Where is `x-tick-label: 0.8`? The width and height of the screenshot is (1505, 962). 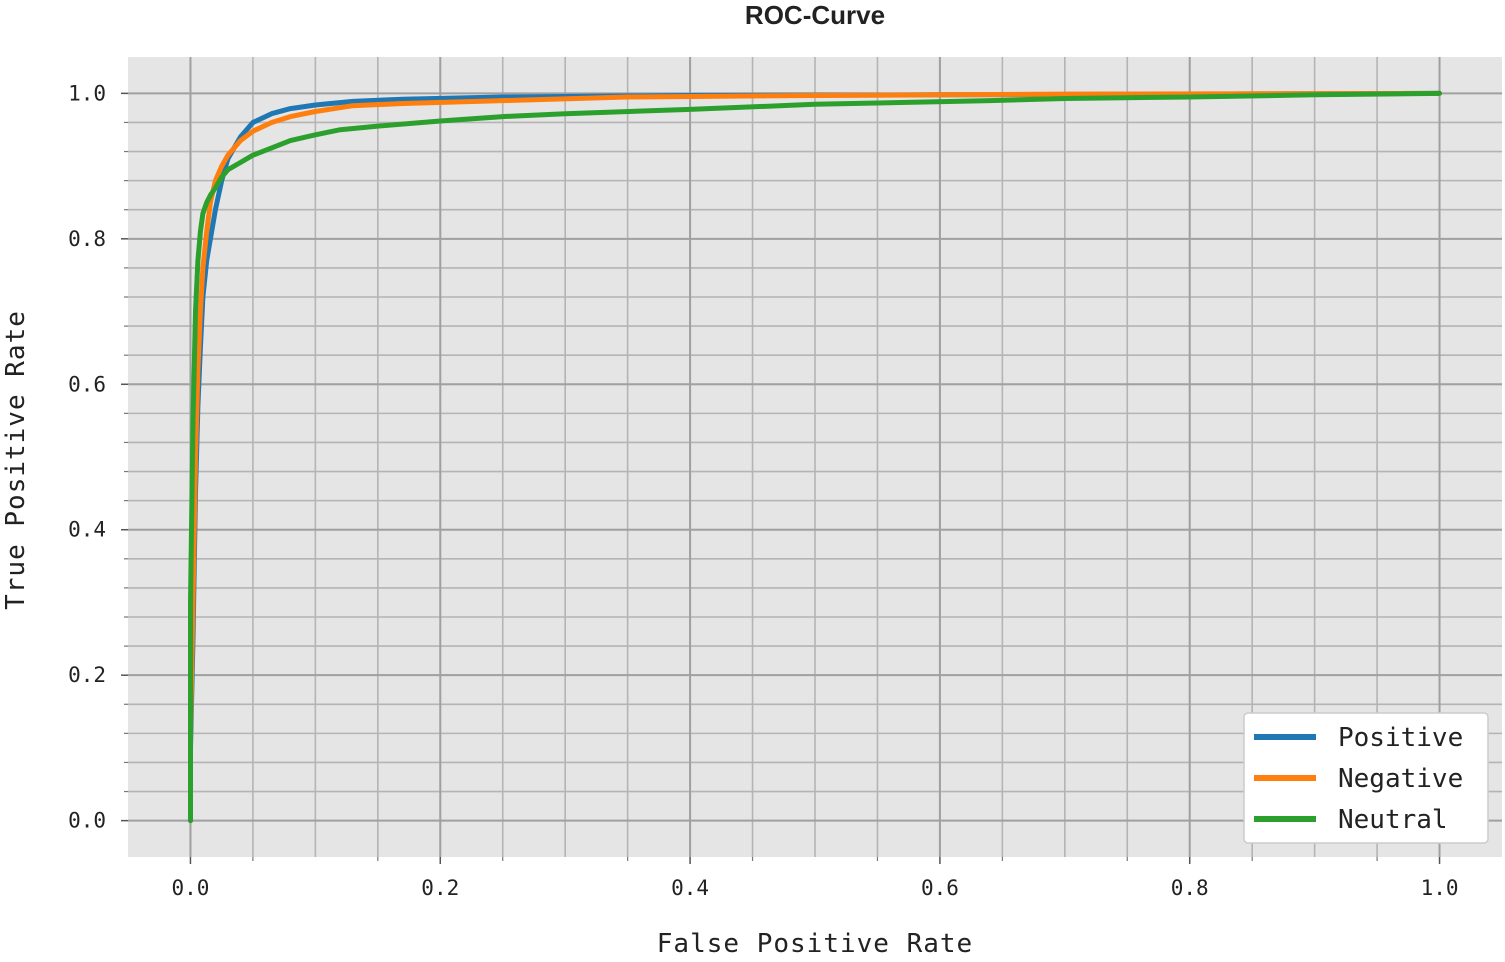
x-tick-label: 0.8 is located at coordinates (1190, 888).